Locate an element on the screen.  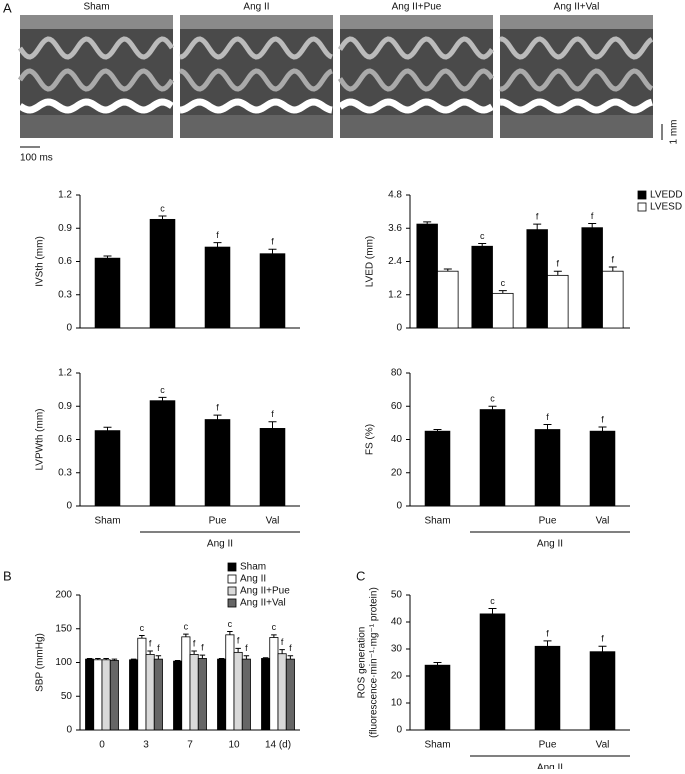
y-tick-label: 40 is located at coordinates (397, 439).